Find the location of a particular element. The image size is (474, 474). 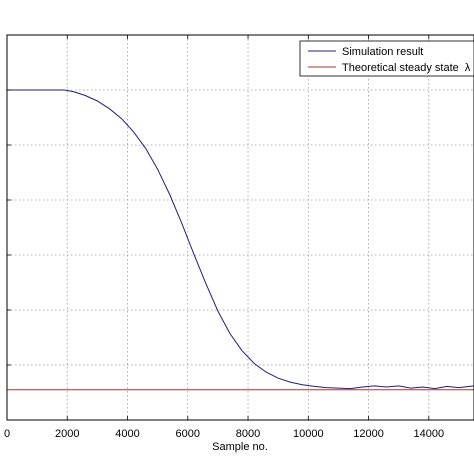

legend-label-theoretical-steady-state: Theoretical steady state λ is located at coordinates (406, 68).